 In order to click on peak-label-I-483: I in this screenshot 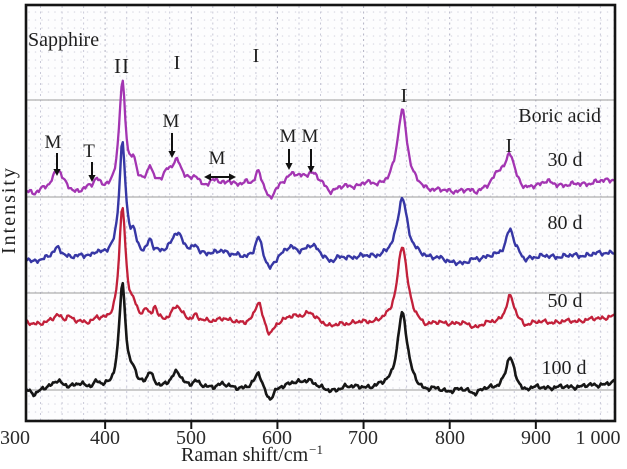, I will do `click(177, 63)`.